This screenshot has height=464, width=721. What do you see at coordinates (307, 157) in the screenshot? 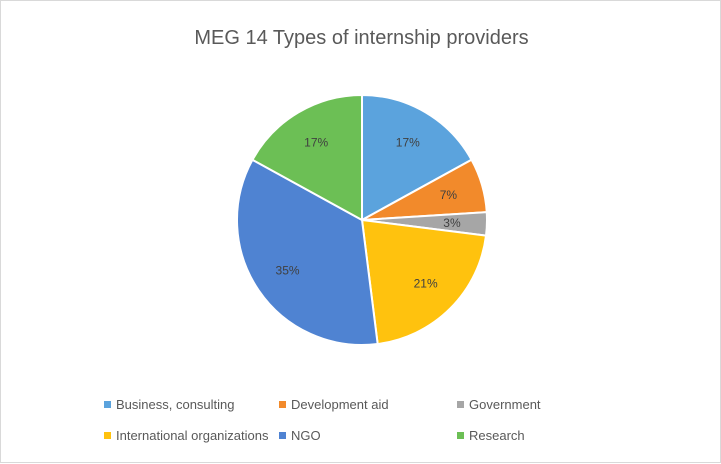
I see `pie-slice-research` at bounding box center [307, 157].